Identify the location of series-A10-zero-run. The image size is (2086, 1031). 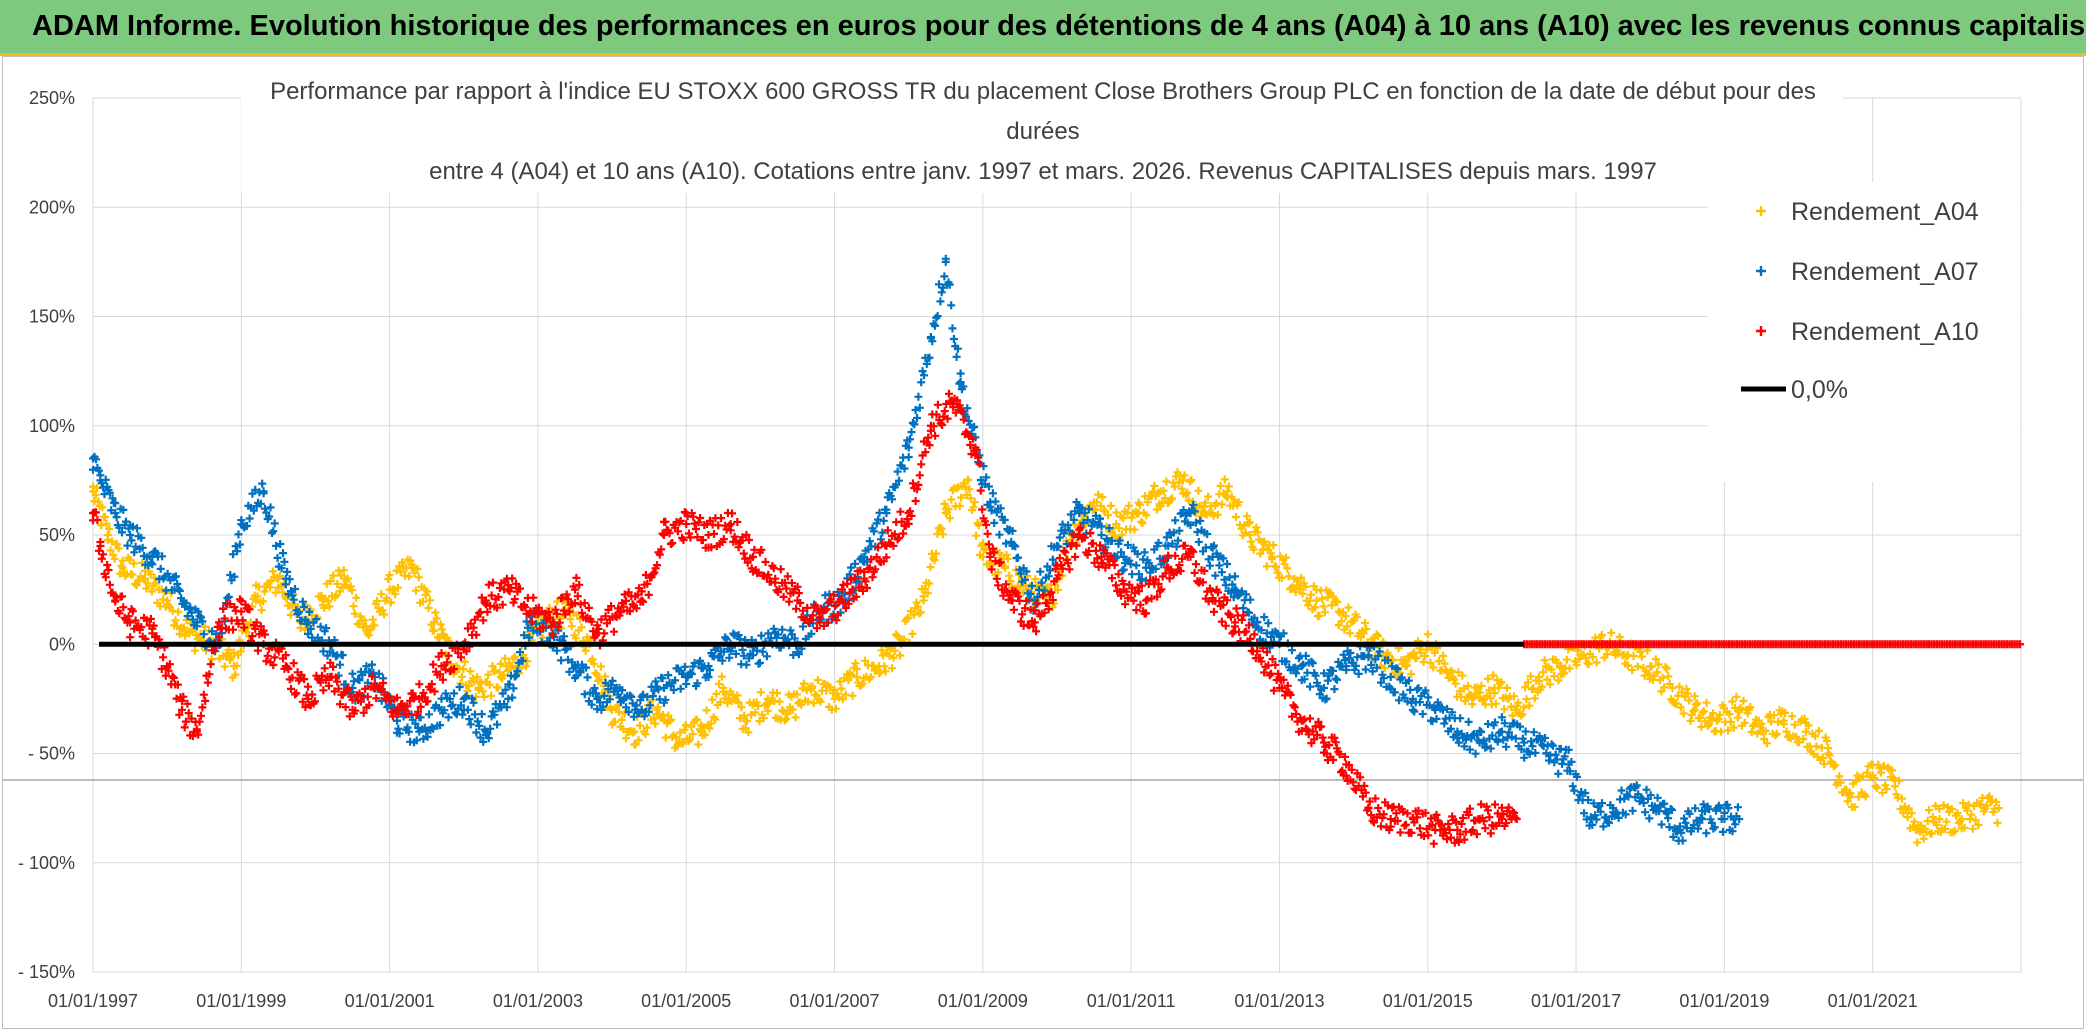
(1772, 644).